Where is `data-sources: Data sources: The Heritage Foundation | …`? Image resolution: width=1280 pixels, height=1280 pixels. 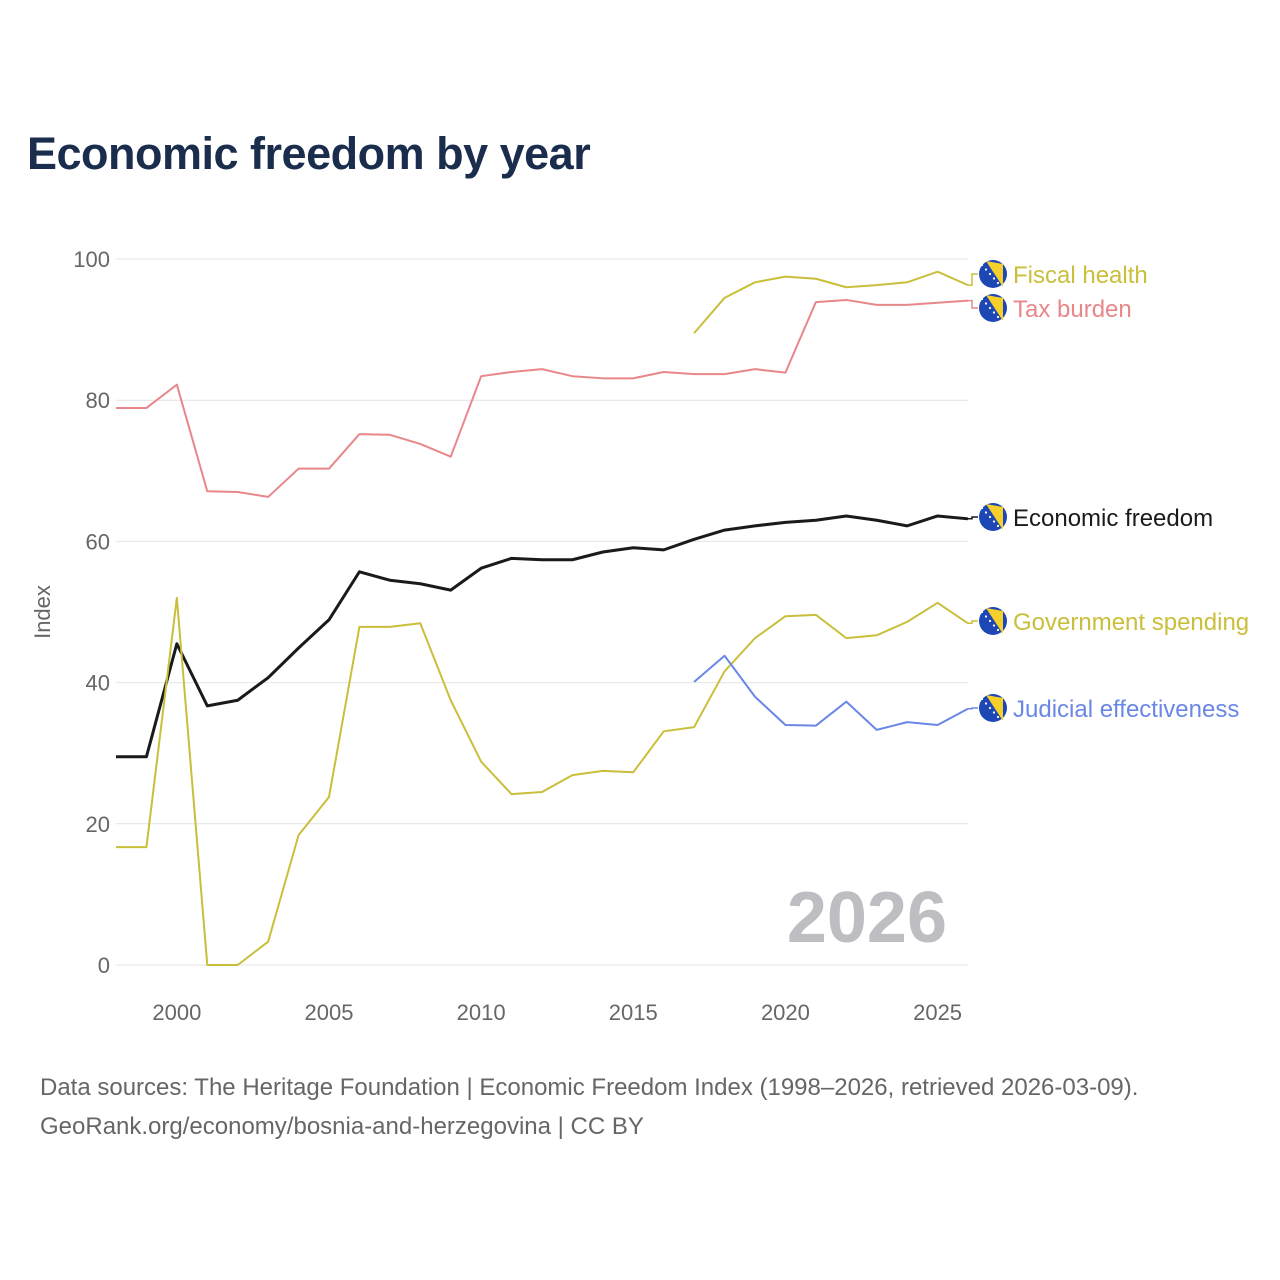 data-sources: Data sources: The Heritage Foundation | … is located at coordinates (589, 1087).